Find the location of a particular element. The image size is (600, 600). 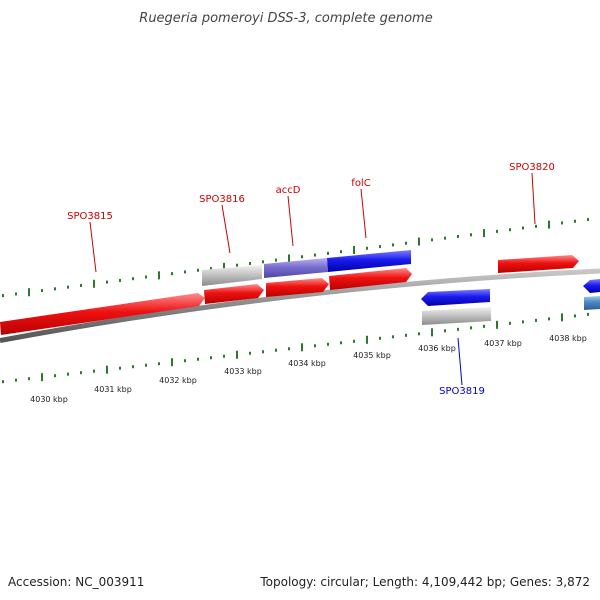

accession-text: Accession: NC_003911 is located at coordinates (76, 582).